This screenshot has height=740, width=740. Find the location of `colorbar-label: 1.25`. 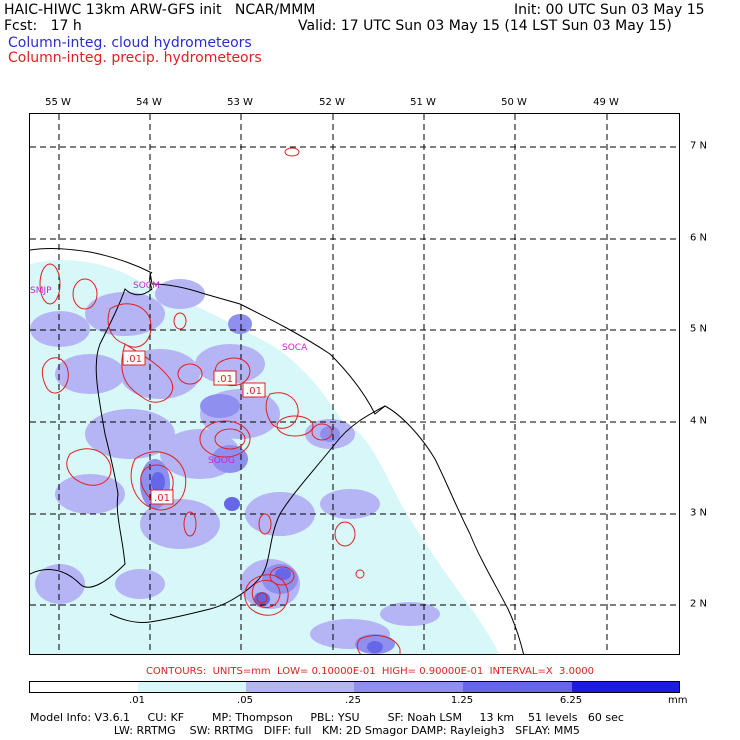

colorbar-label: 1.25 is located at coordinates (462, 700).